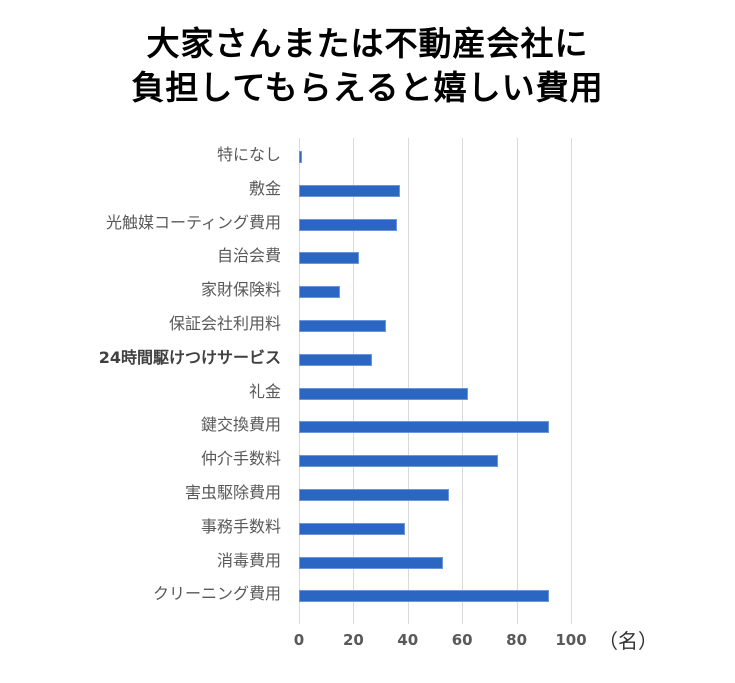 The width and height of the screenshot is (735, 683). What do you see at coordinates (367, 87) in the screenshot?
I see `chart-title-line-2: 負担してもらえると嬉しい費用` at bounding box center [367, 87].